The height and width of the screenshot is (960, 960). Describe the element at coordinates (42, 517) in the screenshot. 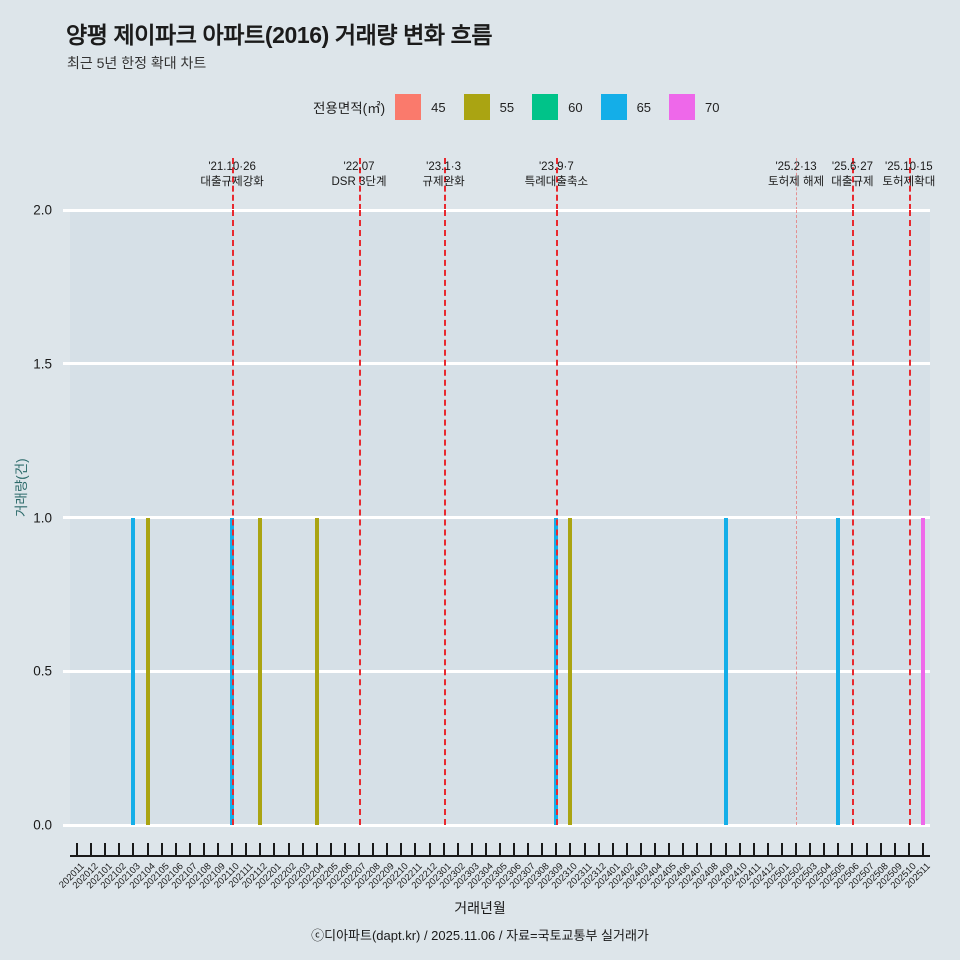

I see `y-tick-label: 1.0` at that location.